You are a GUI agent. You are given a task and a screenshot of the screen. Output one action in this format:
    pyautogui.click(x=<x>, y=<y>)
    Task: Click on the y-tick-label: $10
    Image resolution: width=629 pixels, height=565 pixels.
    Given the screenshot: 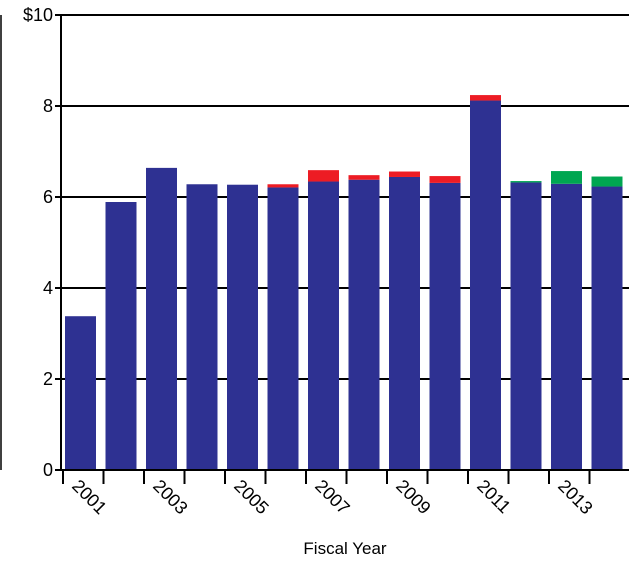 What is the action you would take?
    pyautogui.click(x=38, y=15)
    